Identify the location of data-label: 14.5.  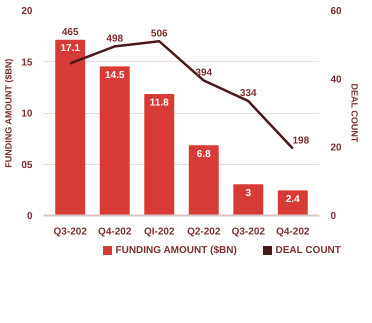
(114, 75).